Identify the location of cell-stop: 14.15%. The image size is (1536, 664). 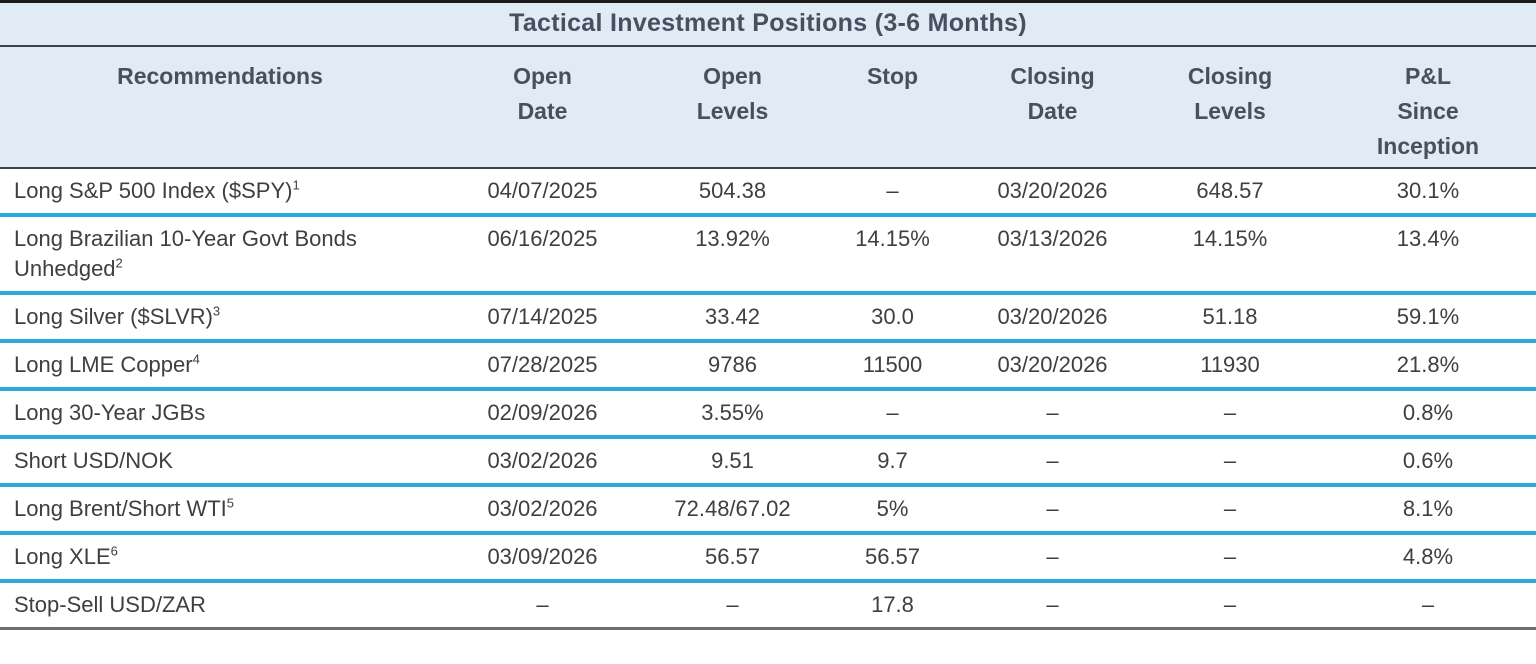
(892, 238).